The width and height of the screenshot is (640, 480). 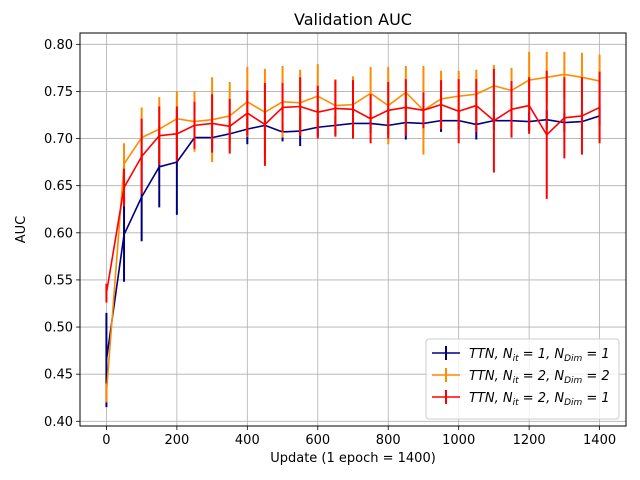 I want to click on y-tick-label: 0.50, so click(x=58, y=328).